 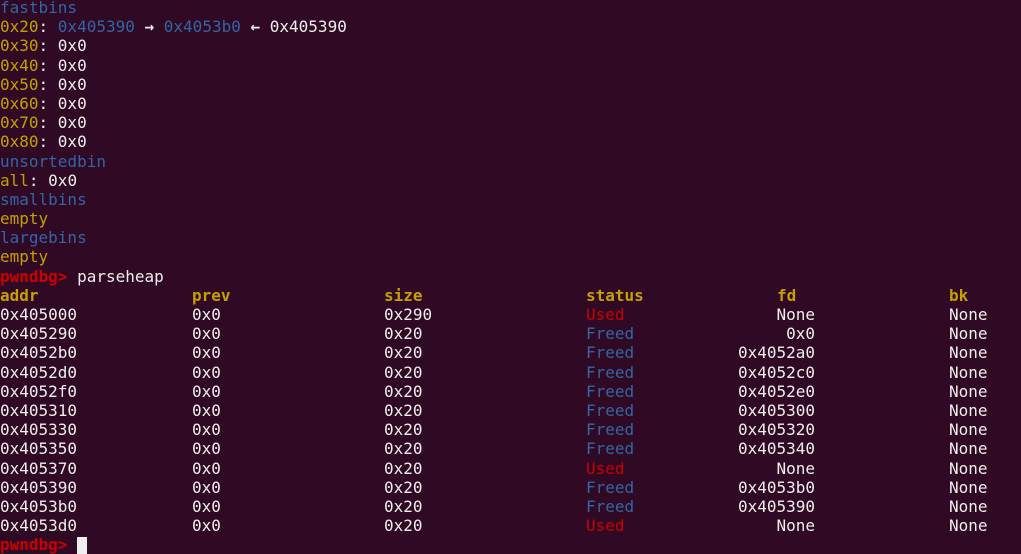 I want to click on table-row: 0x4053b0 0x0 0x20 Freed 0x405390 None, so click(x=510, y=506).